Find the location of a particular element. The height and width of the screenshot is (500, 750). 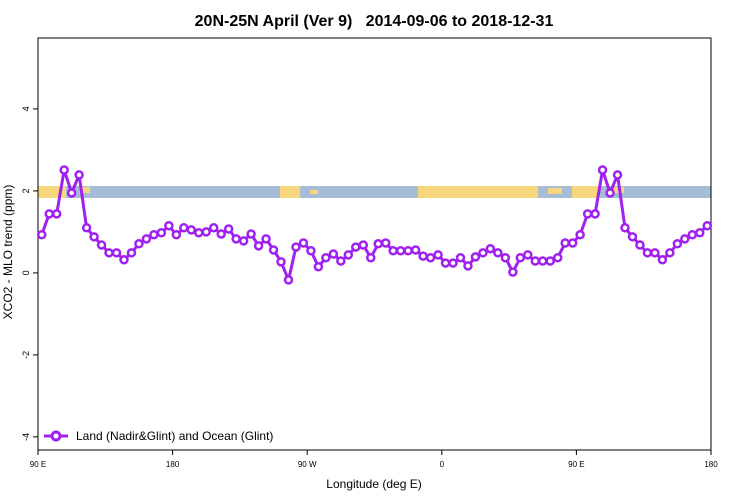

legend-label: Land (Nadir&Glint) and Ocean (Glint) is located at coordinates (174, 436).